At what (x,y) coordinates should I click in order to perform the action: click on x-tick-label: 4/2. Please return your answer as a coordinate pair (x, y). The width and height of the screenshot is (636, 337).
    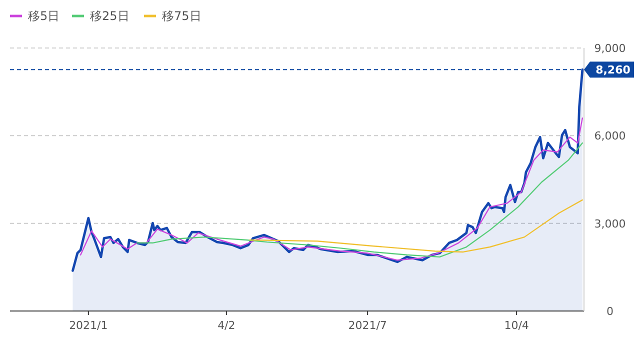
    Looking at the image, I should click on (227, 325).